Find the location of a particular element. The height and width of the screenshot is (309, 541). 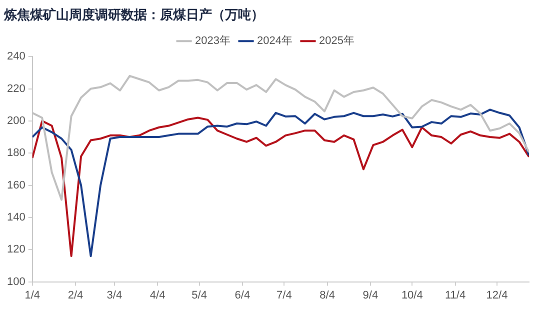

x-tick-label: 7/4 is located at coordinates (284, 295).